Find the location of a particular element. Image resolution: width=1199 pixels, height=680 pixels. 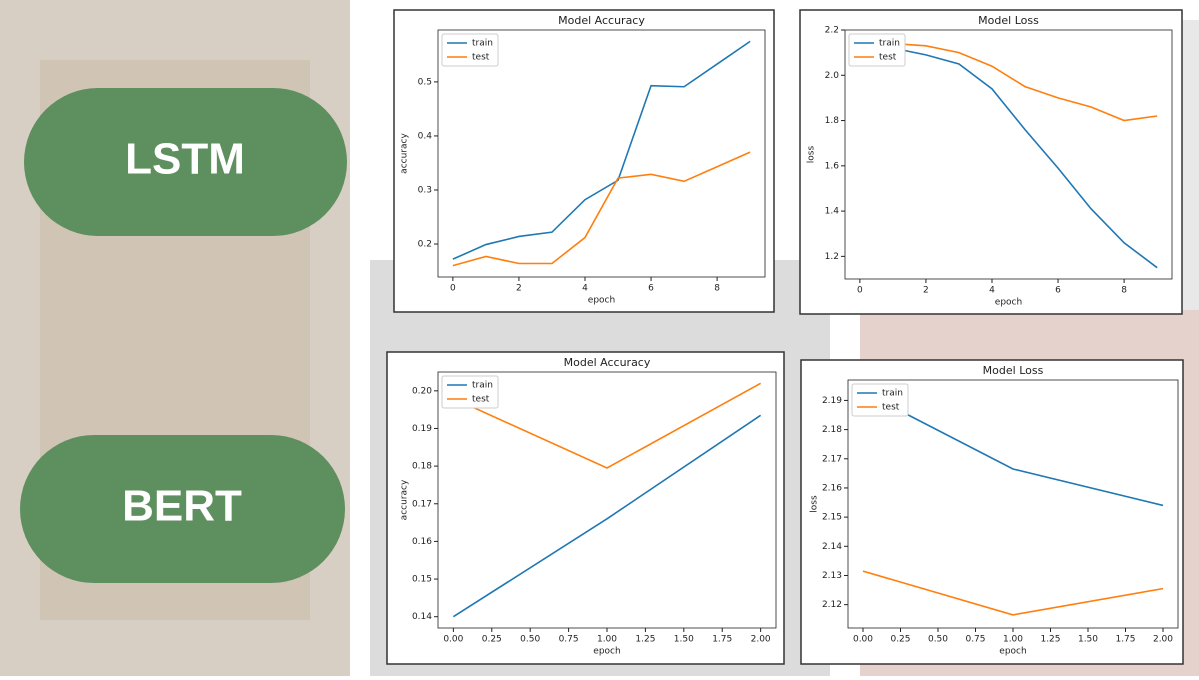

bert-pill: BERT is located at coordinates (182, 509).